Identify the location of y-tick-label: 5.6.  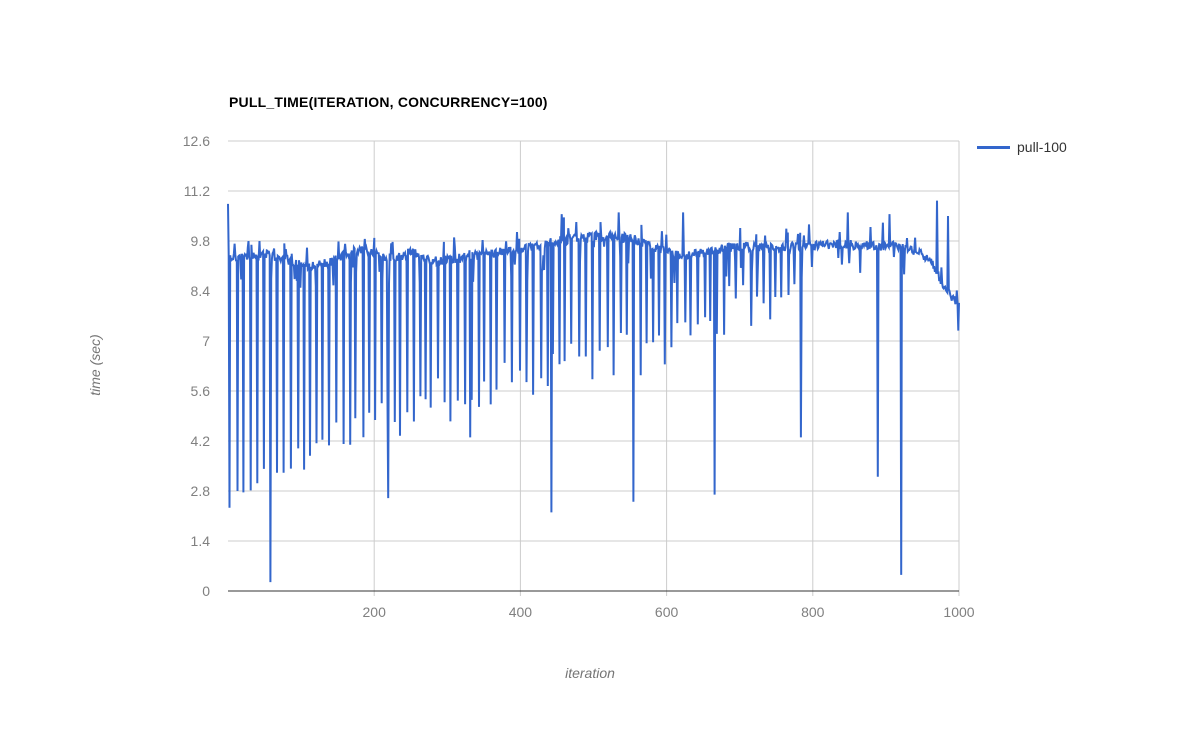
(200, 391).